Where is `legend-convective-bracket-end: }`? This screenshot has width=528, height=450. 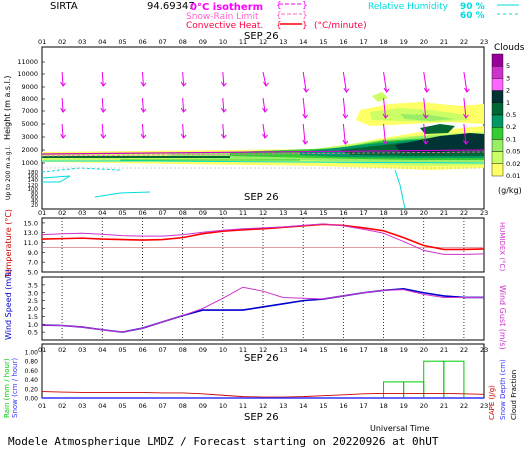 legend-convective-bracket-end: } is located at coordinates (305, 26).